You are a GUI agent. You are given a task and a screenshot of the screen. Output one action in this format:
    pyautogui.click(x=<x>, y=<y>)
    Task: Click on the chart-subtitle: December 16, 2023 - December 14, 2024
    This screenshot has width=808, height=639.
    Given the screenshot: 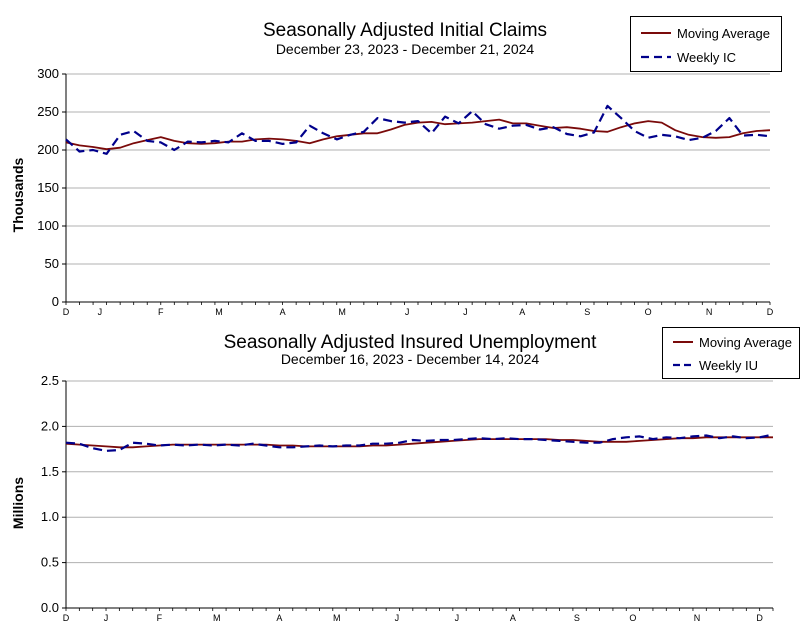 What is the action you would take?
    pyautogui.click(x=410, y=359)
    